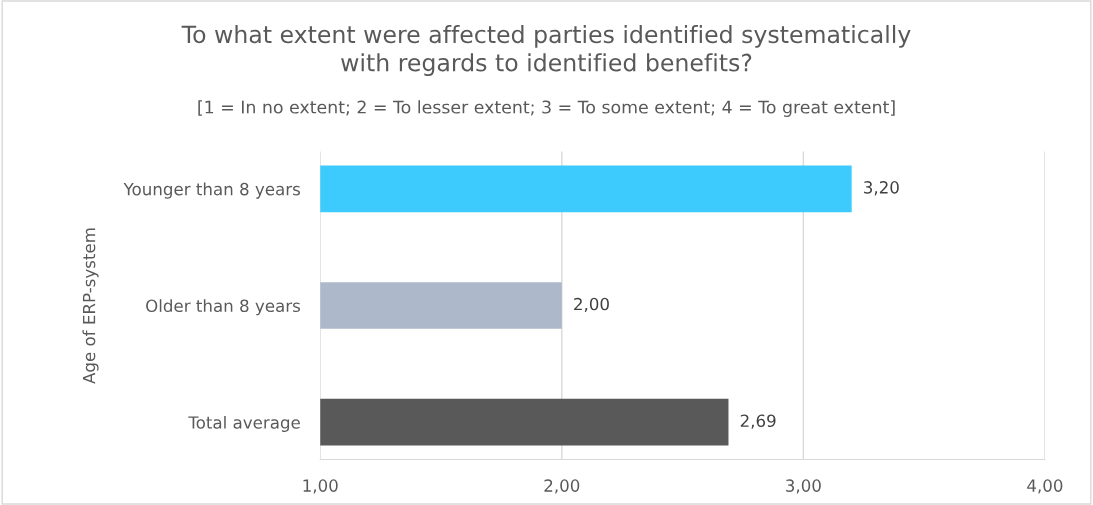  What do you see at coordinates (881, 188) in the screenshot?
I see `data-label: 3,20` at bounding box center [881, 188].